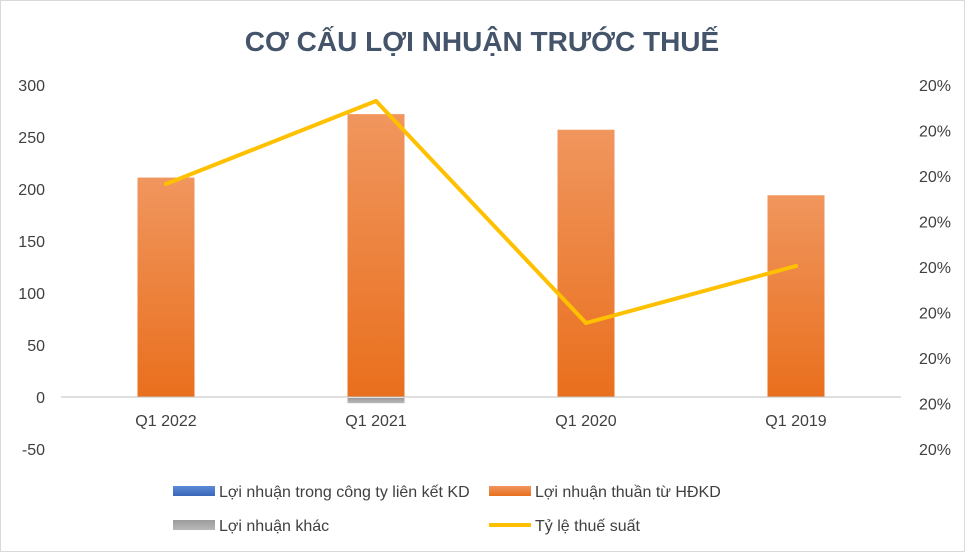 Image resolution: width=965 pixels, height=552 pixels. I want to click on legend-item: Lợi nhuận thuần từ HĐKD, so click(605, 492).